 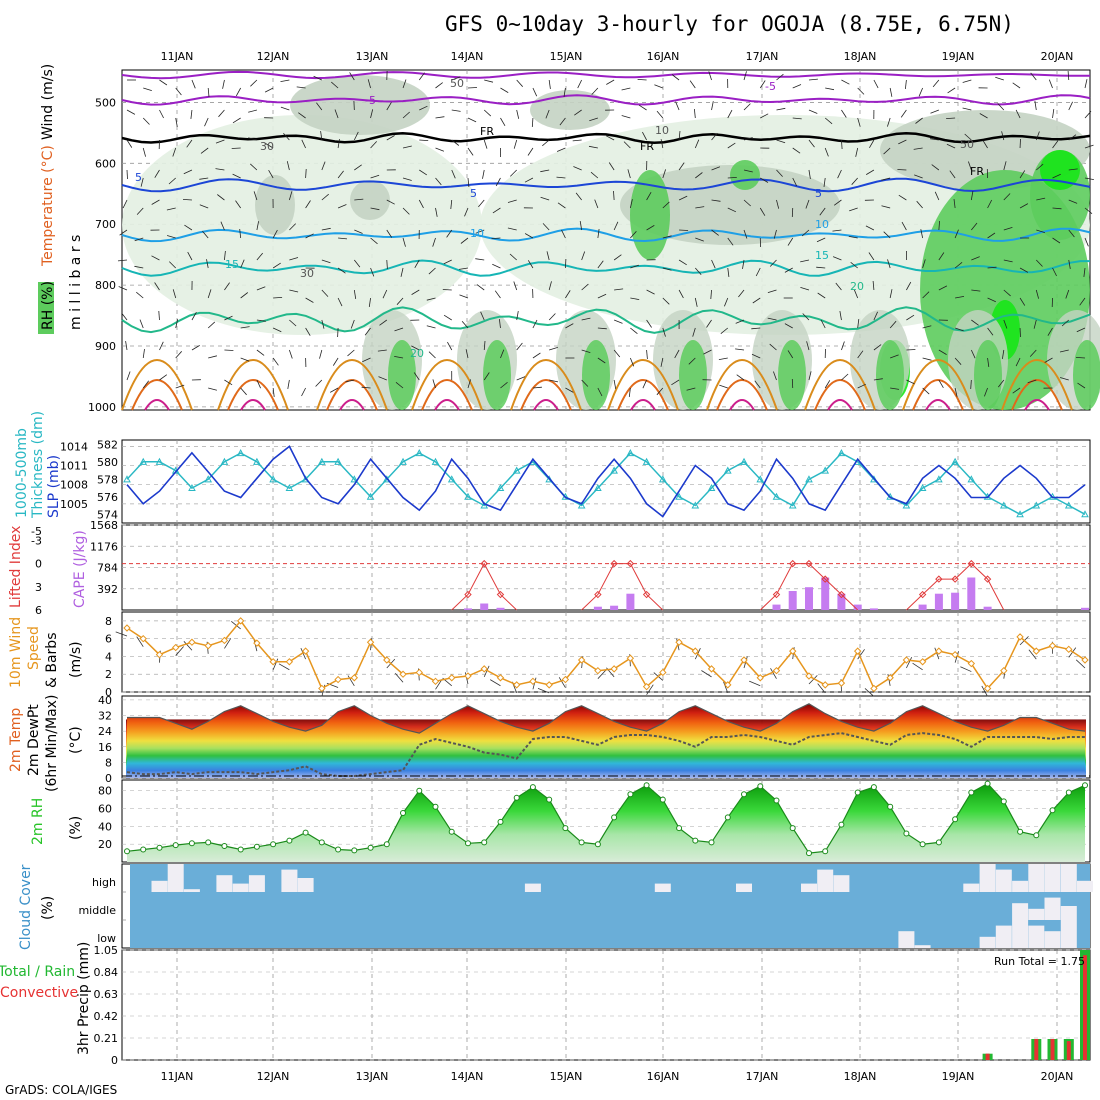 I want to click on rh-legend-swatch, so click(x=46, y=308).